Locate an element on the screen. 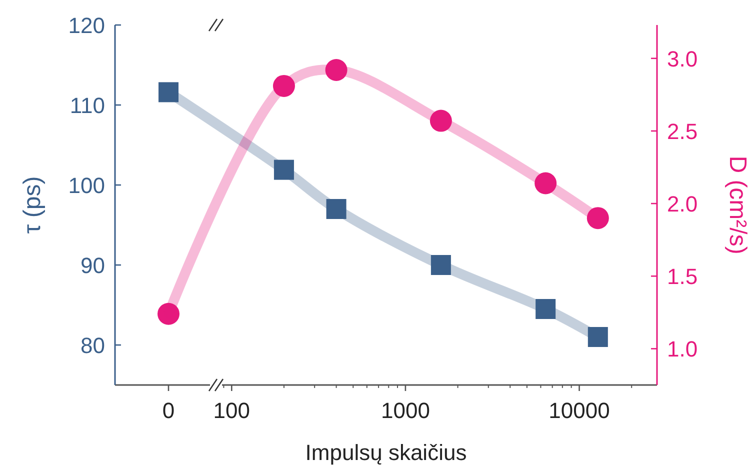 The width and height of the screenshot is (755, 469). y2-tick-label: 1.5 is located at coordinates (682, 277).